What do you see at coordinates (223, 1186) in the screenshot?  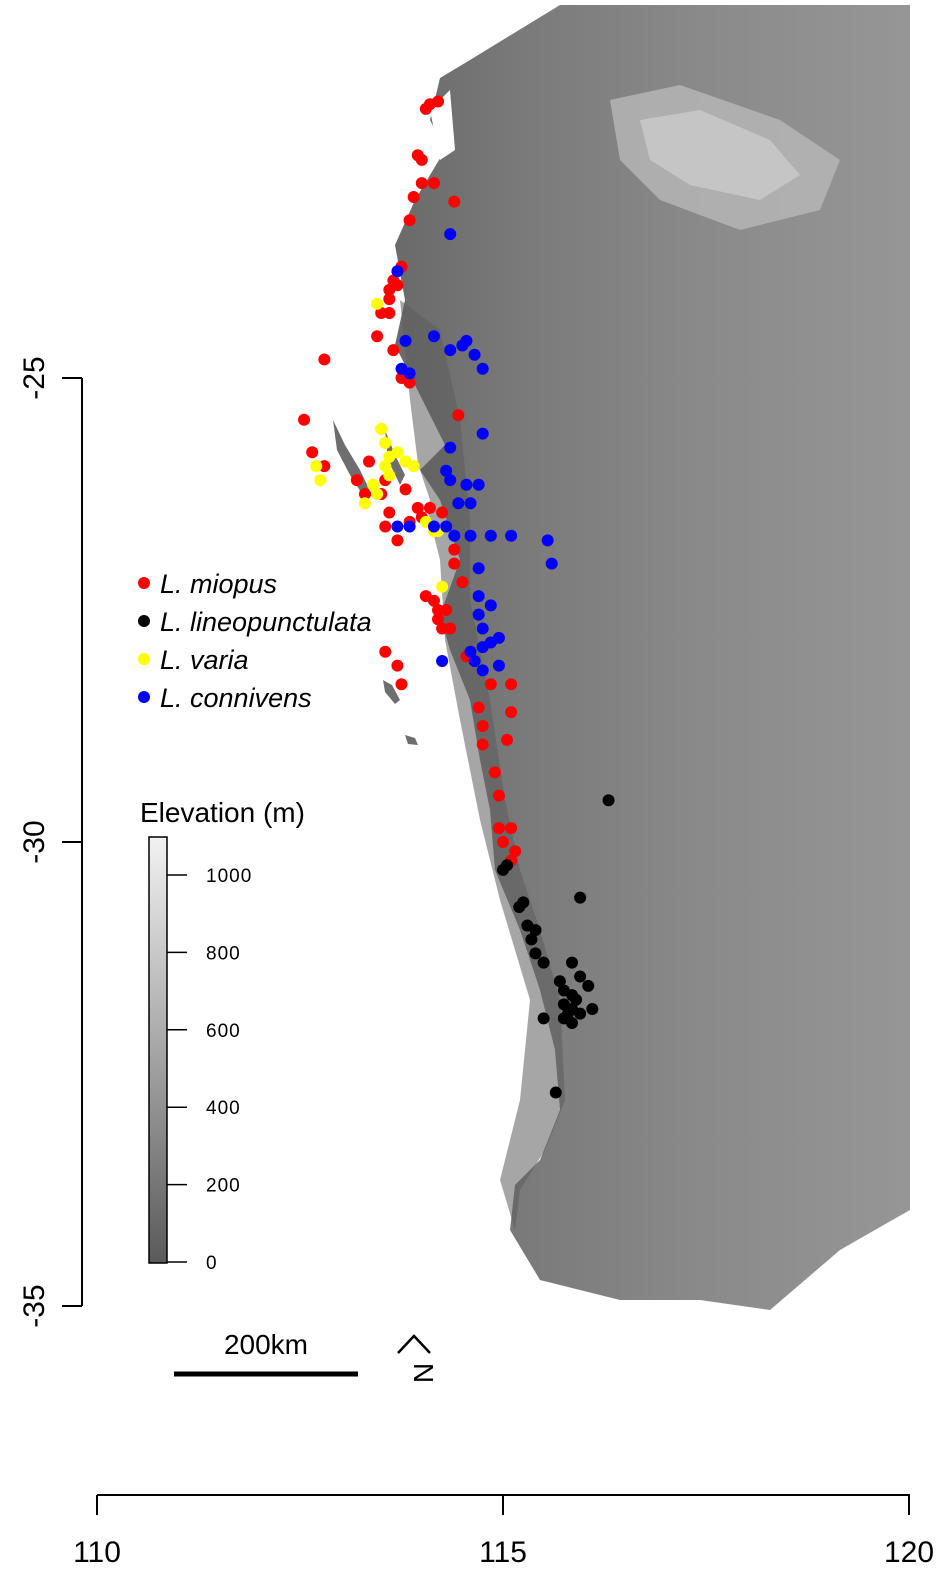 I see `colorbar-tick-label: 200` at bounding box center [223, 1186].